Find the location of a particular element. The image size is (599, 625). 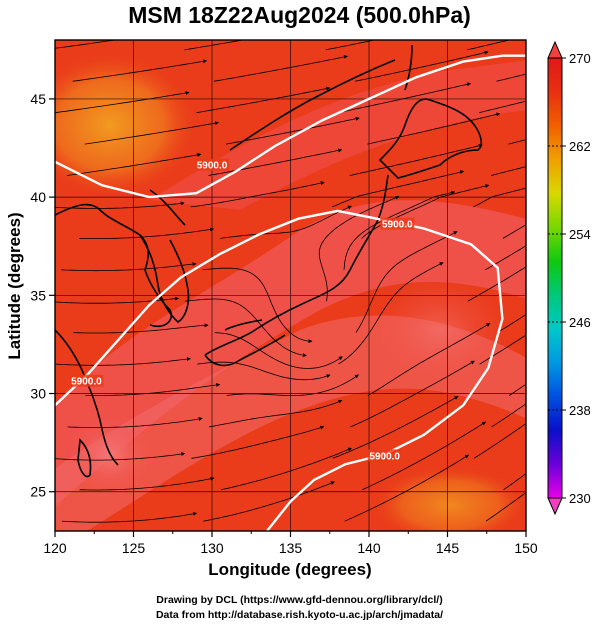

colorbar-tick-label: 254 is located at coordinates (580, 234).